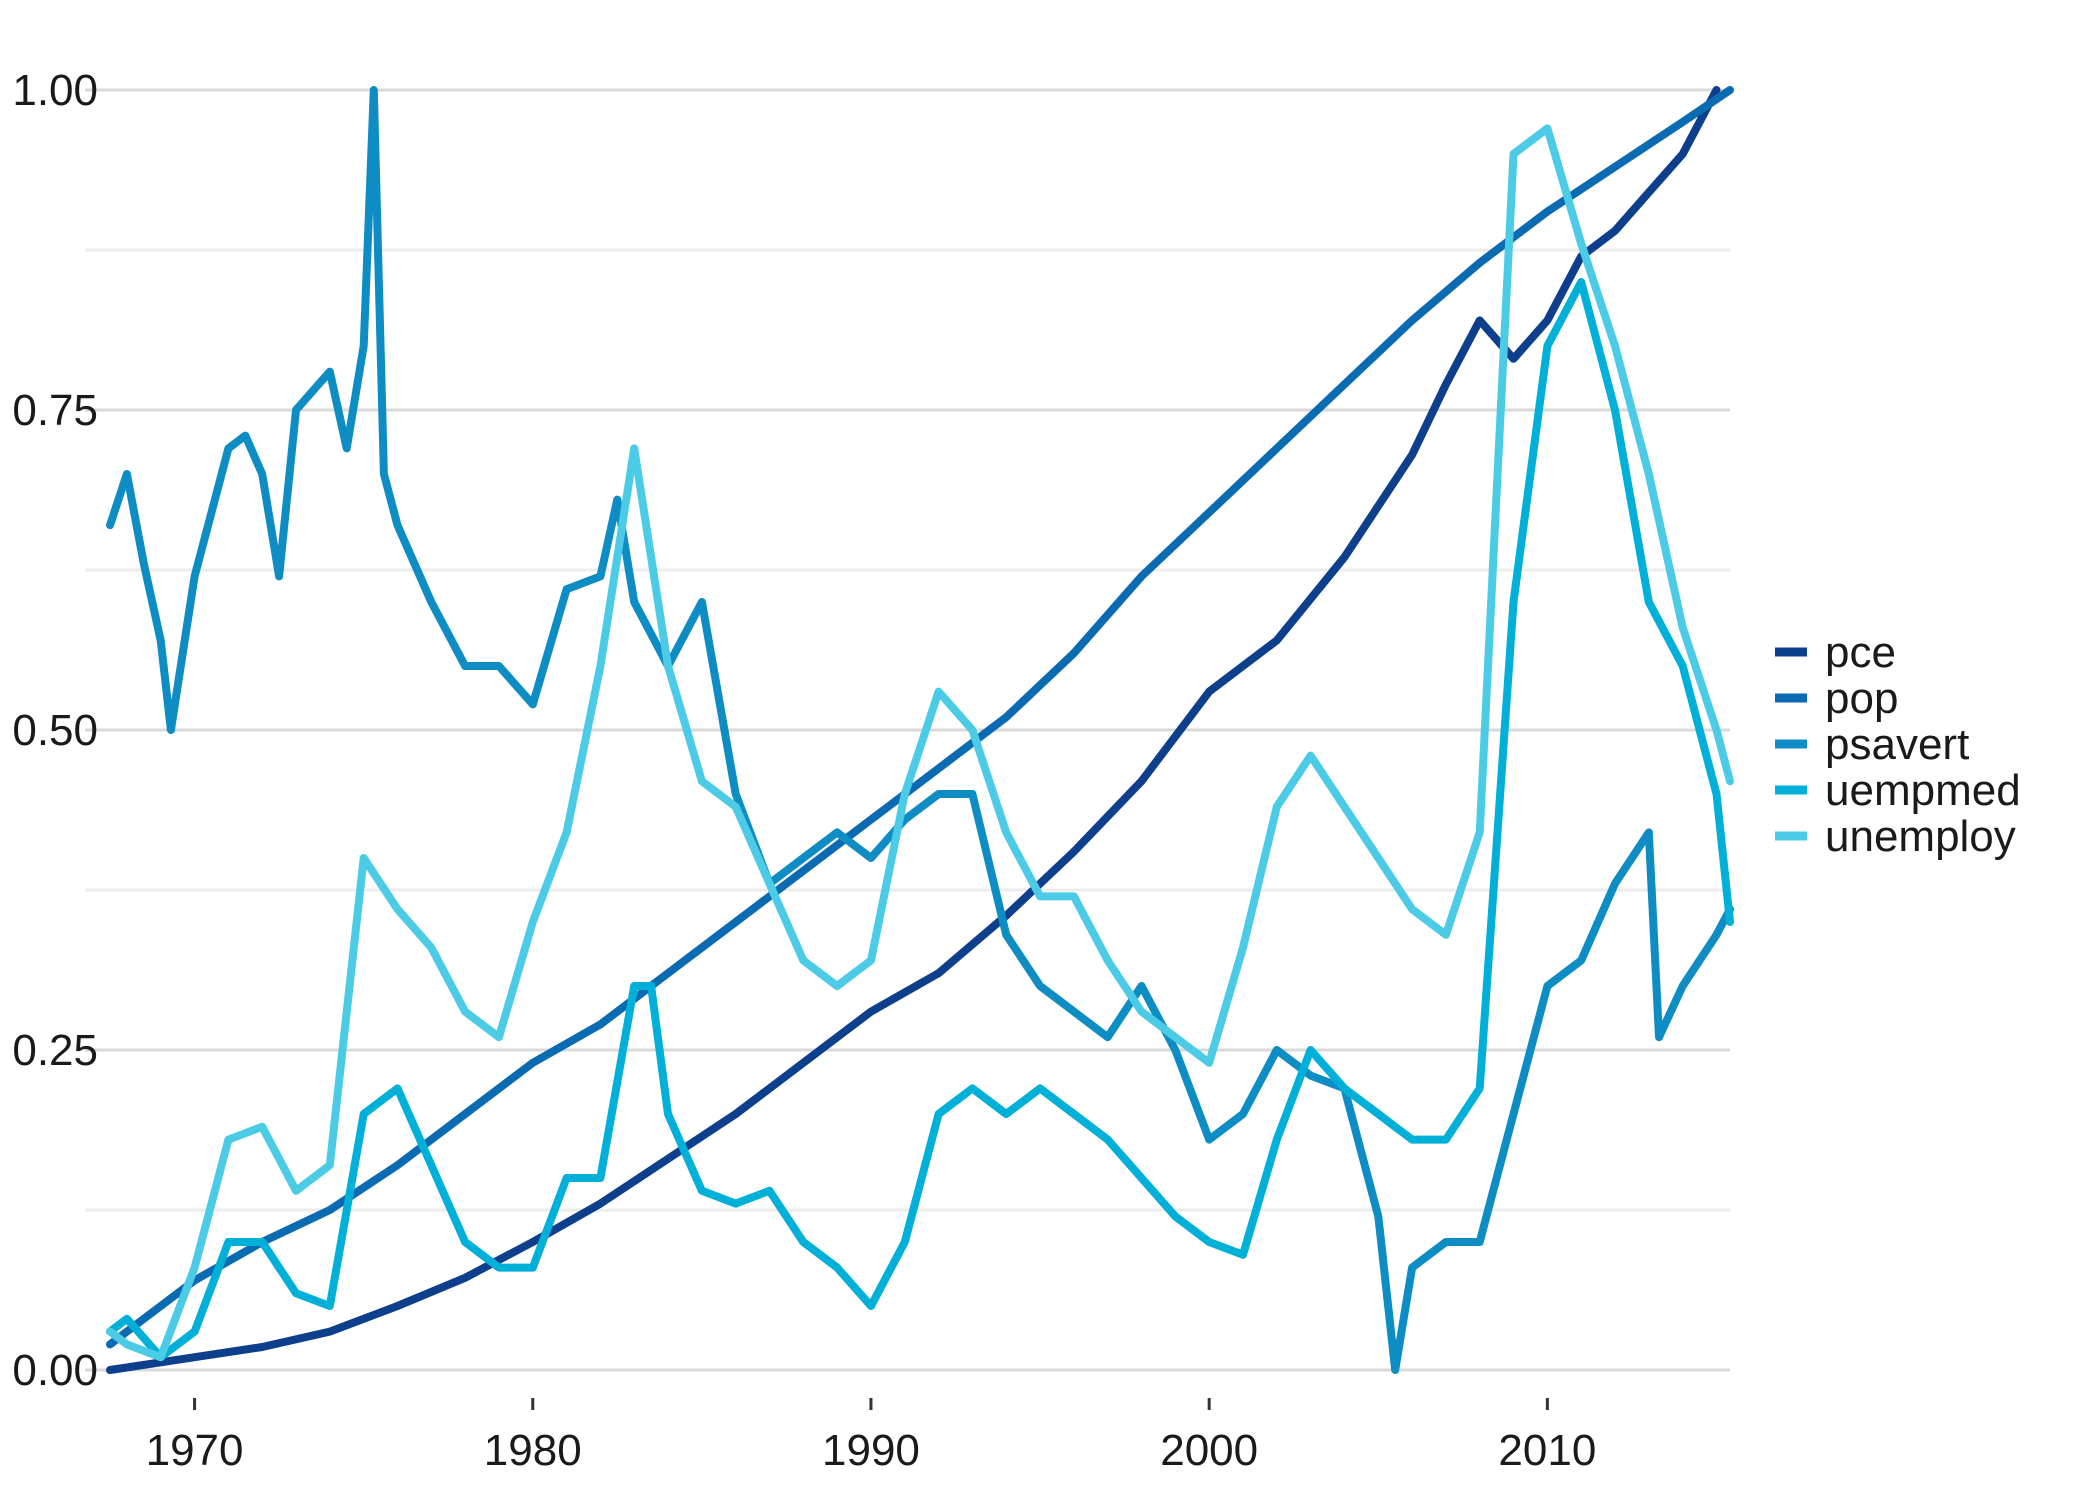  I want to click on x-tick-label: 1980, so click(533, 1450).